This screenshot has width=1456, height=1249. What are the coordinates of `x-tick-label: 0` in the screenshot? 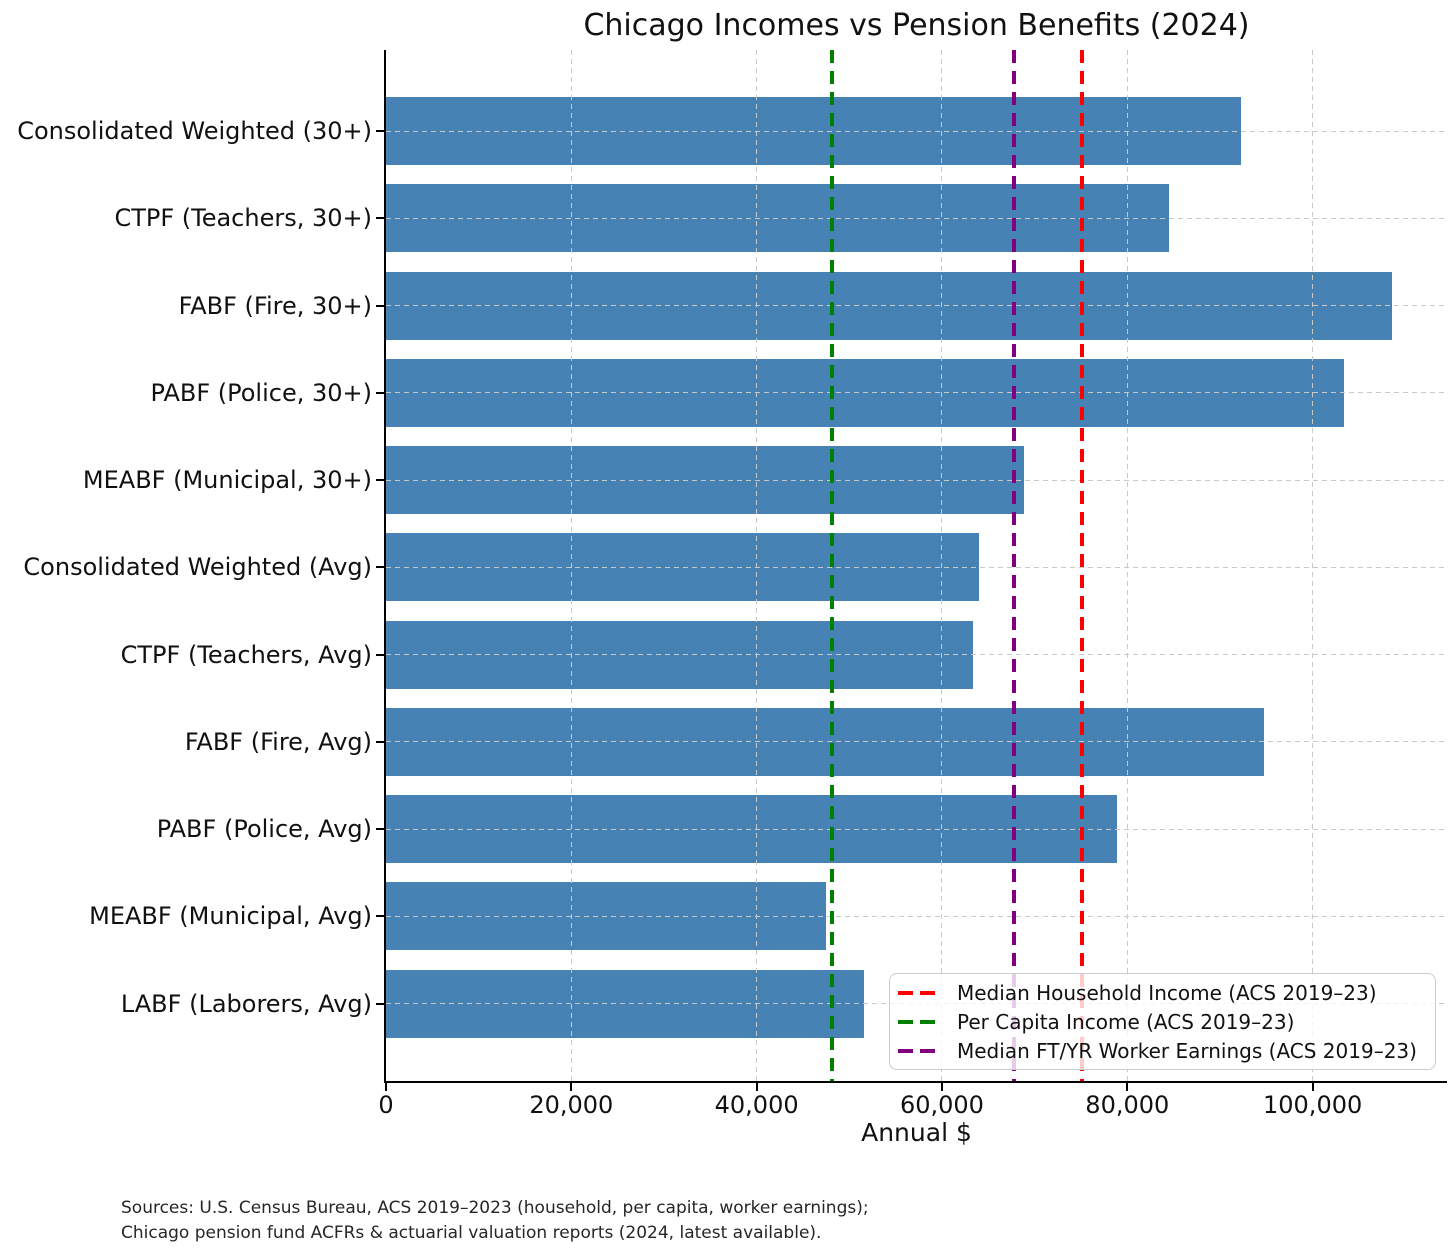 It's located at (386, 1105).